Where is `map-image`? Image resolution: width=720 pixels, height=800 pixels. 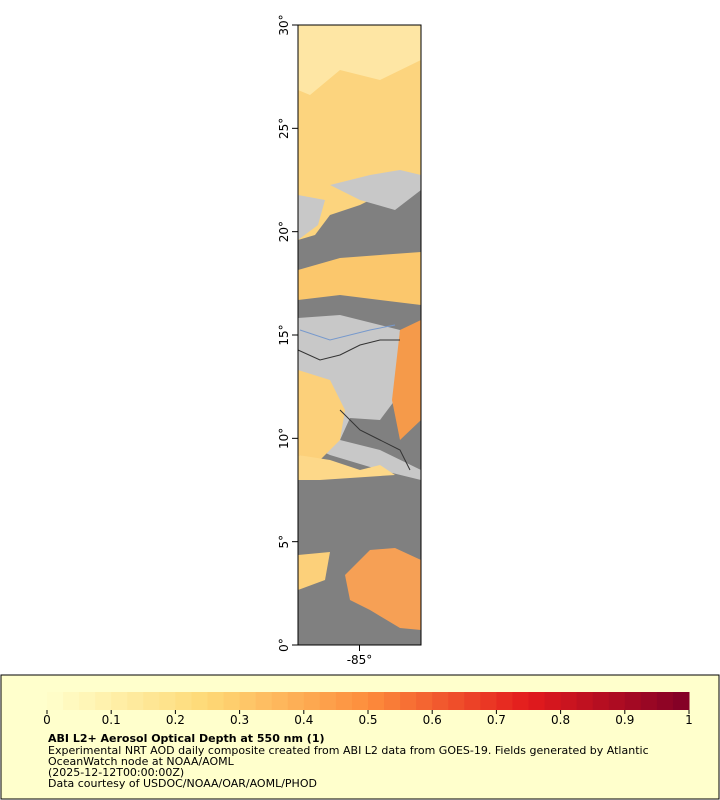
map-image is located at coordinates (359, 335).